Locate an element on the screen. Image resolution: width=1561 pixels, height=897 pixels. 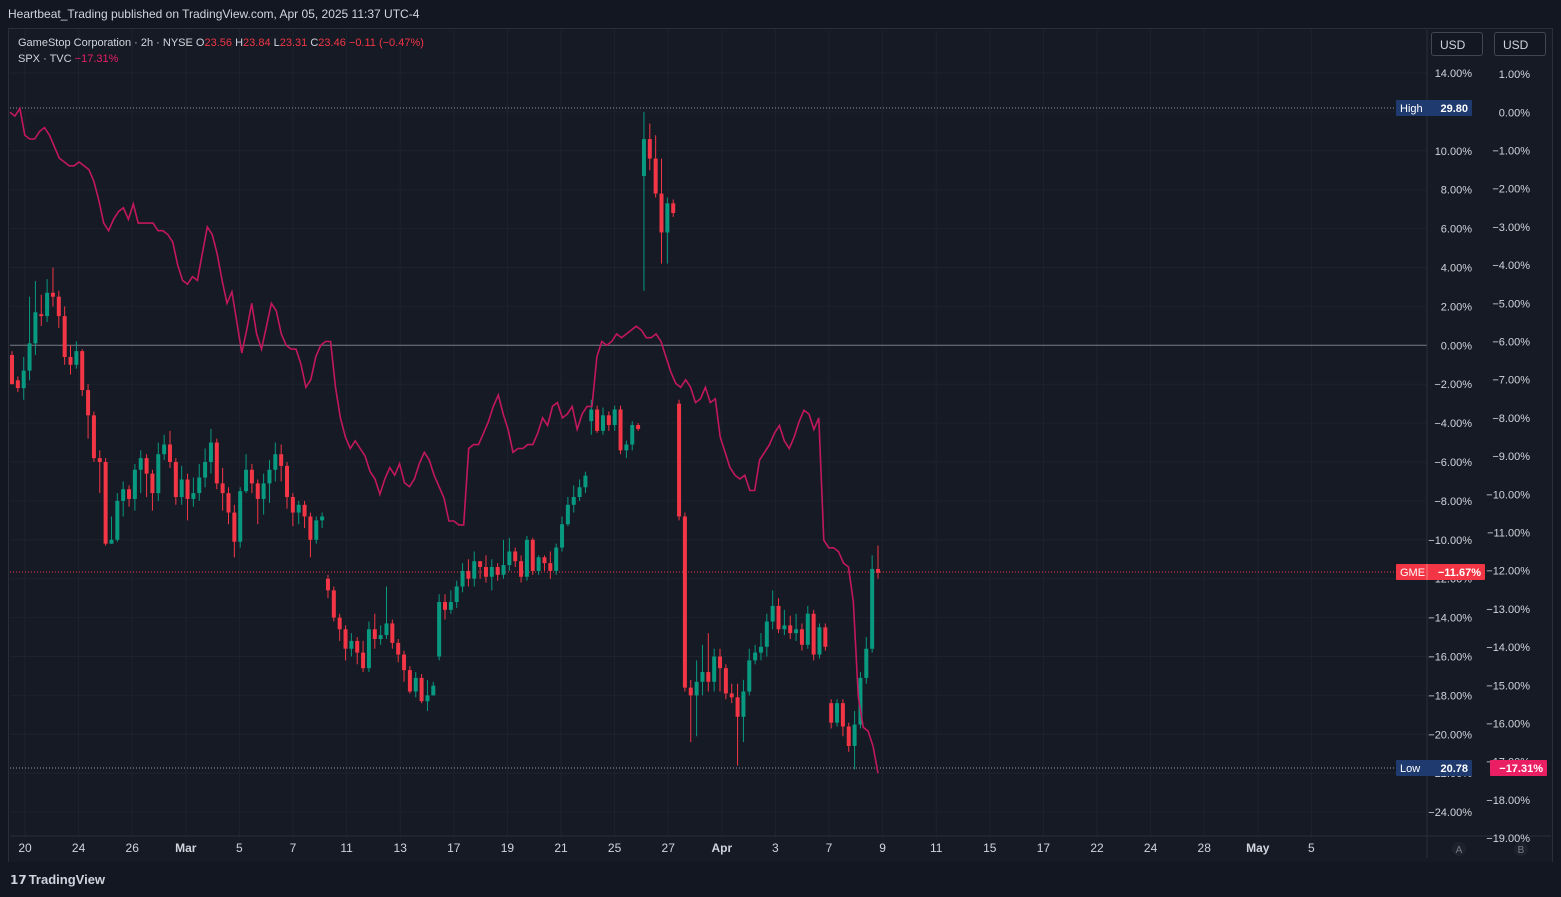
right-axis-tick-label: −13.00% is located at coordinates (1508, 610).